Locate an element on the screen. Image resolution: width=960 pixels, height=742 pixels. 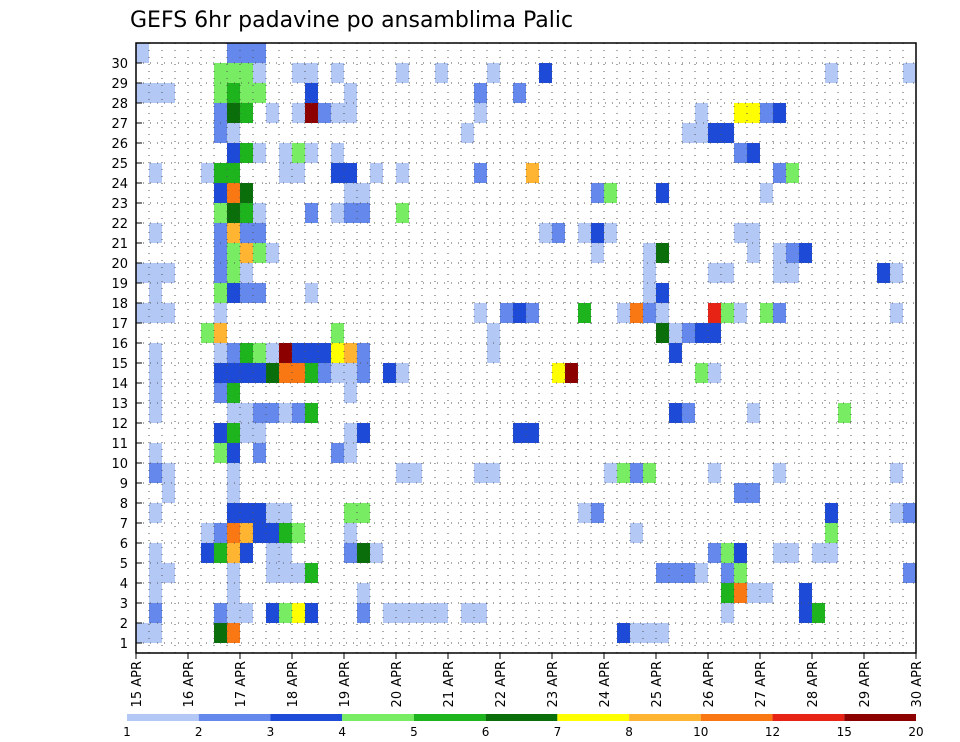
colorbar-label: 20 is located at coordinates (915, 732).